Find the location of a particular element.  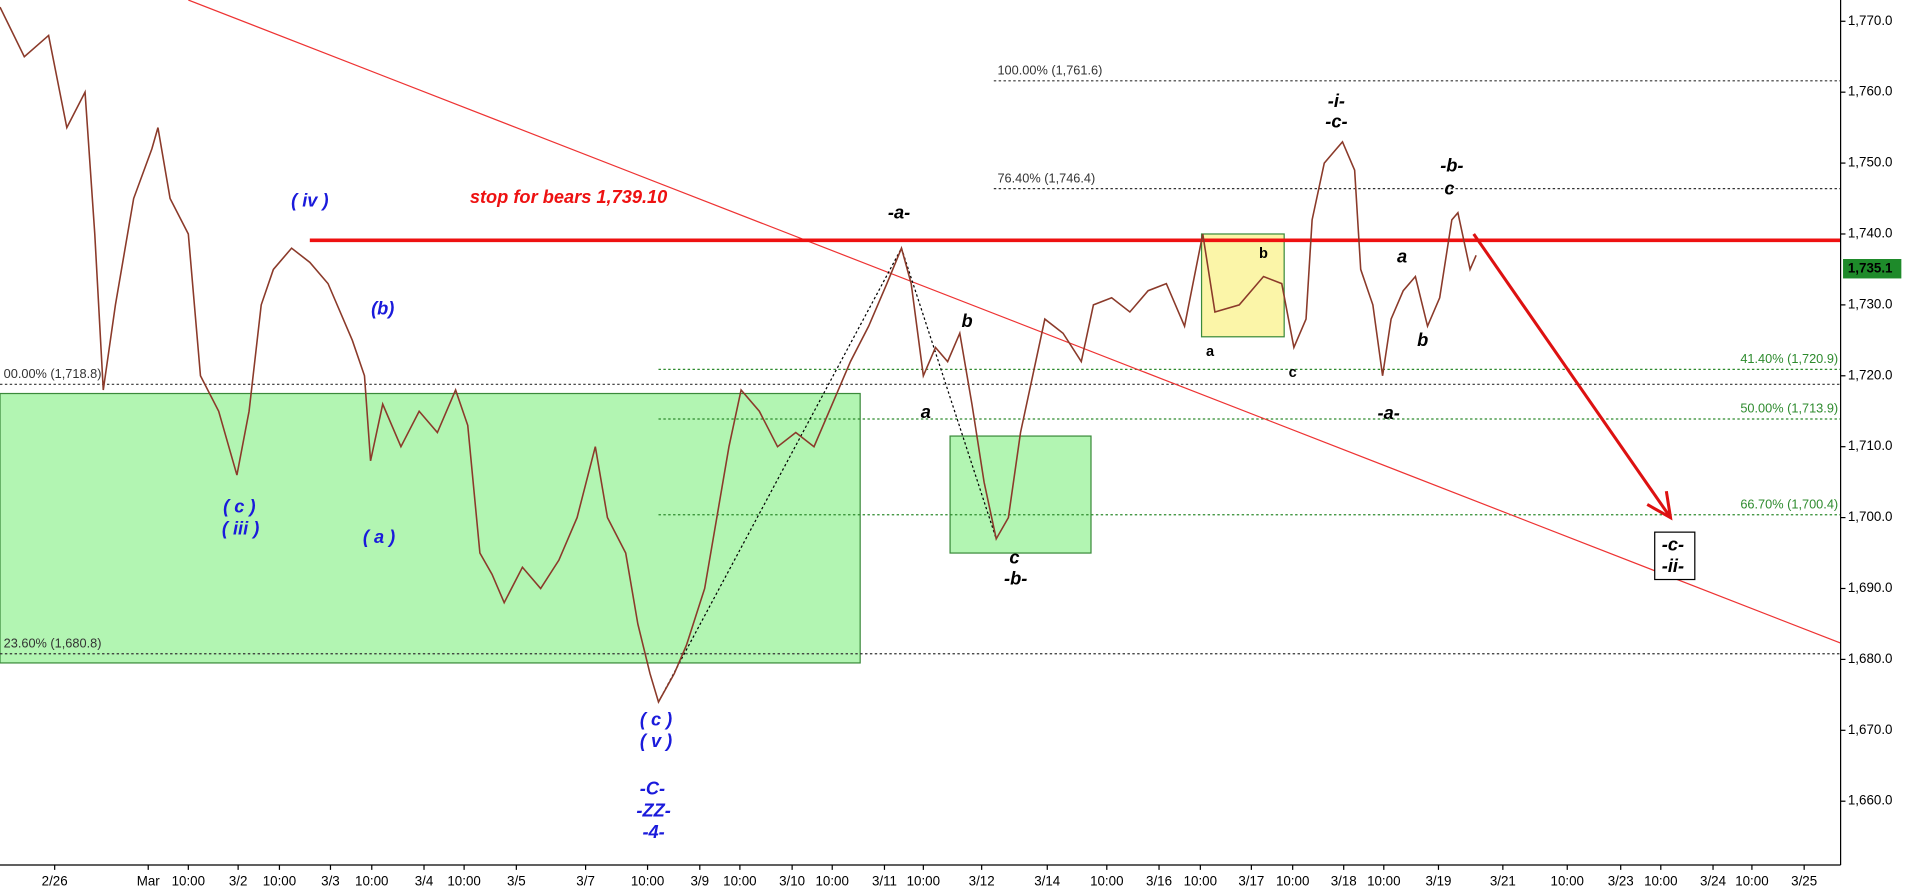

x-tick-label: 3/7 is located at coordinates (585, 881).